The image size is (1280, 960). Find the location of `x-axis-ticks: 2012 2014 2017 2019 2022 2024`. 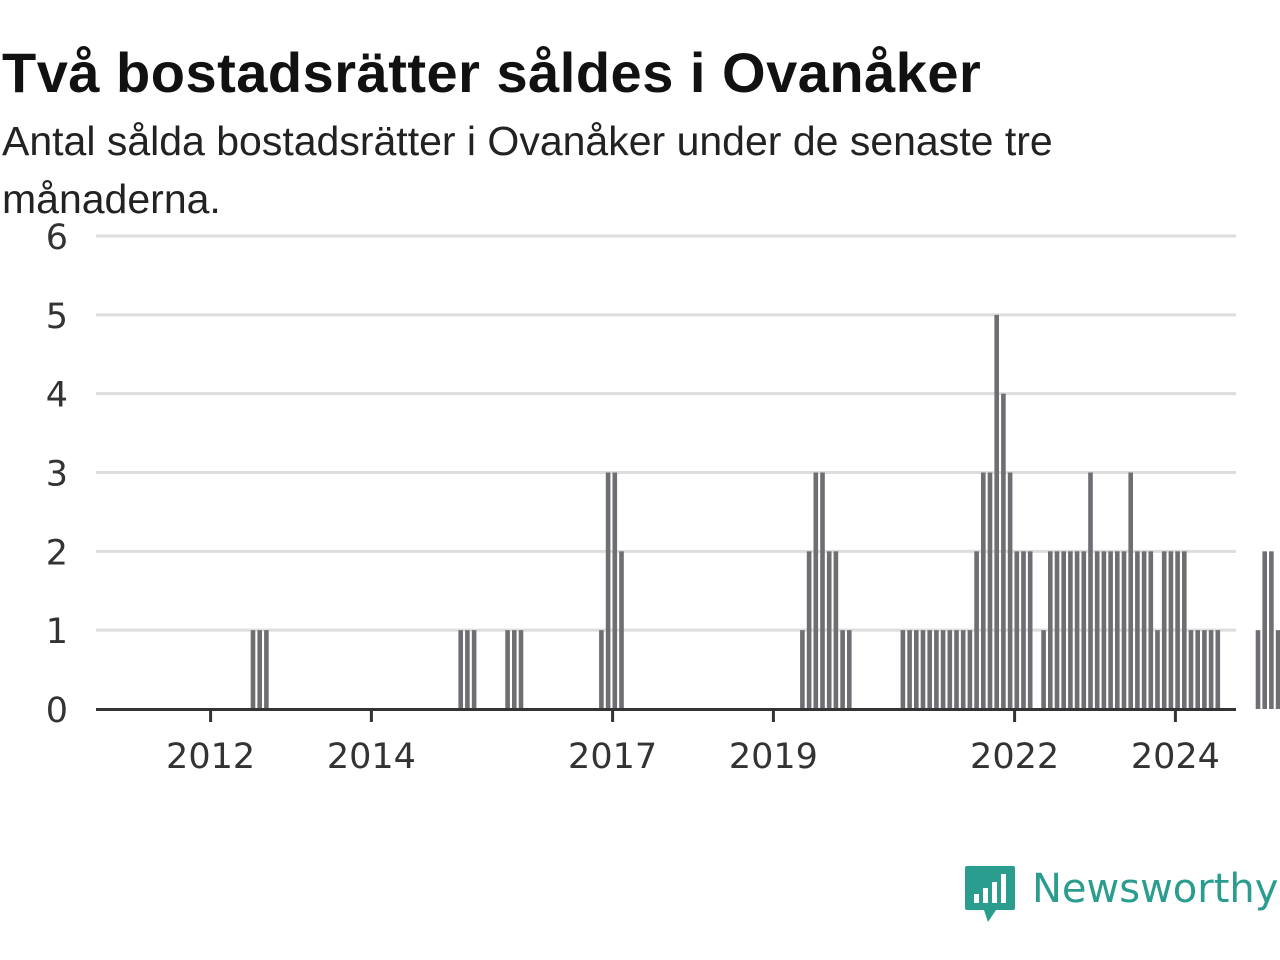

x-axis-ticks: 2012 2014 2017 2019 2022 2024 is located at coordinates (693, 743).